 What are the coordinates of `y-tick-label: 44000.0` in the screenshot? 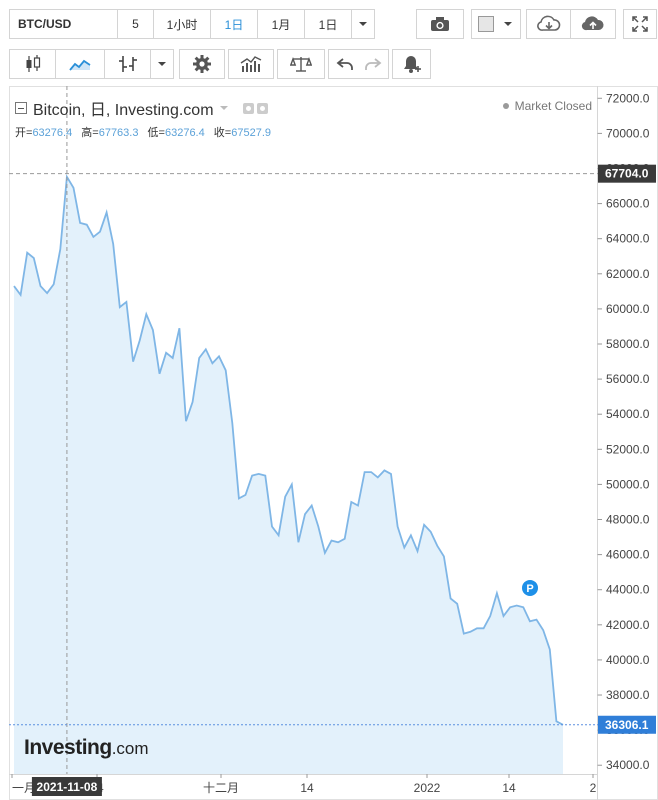 It's located at (628, 590).